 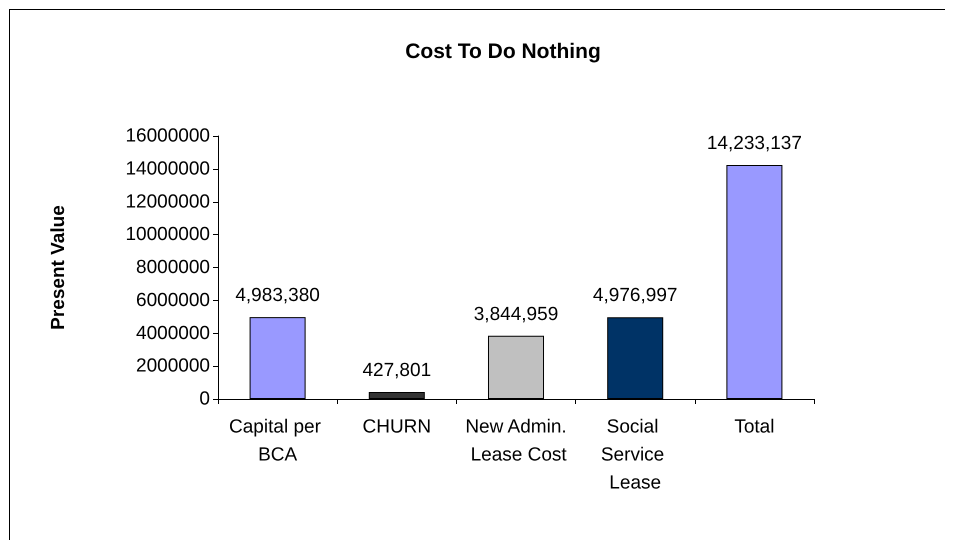 What do you see at coordinates (516, 441) in the screenshot?
I see `x-tick-label: New Admin. Lease Cost` at bounding box center [516, 441].